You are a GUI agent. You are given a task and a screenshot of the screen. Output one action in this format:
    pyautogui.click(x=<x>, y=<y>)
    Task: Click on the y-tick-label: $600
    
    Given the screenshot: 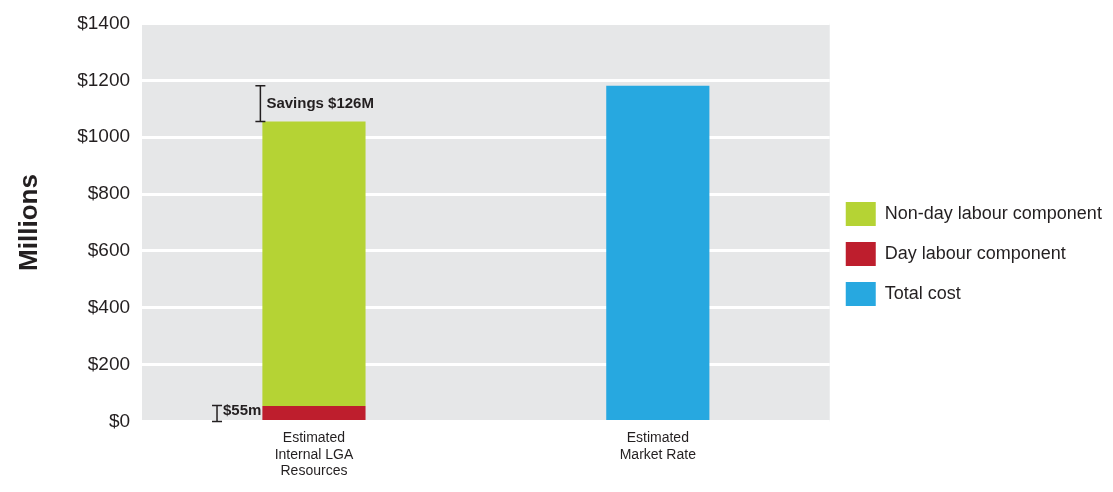 What is the action you would take?
    pyautogui.click(x=109, y=250)
    